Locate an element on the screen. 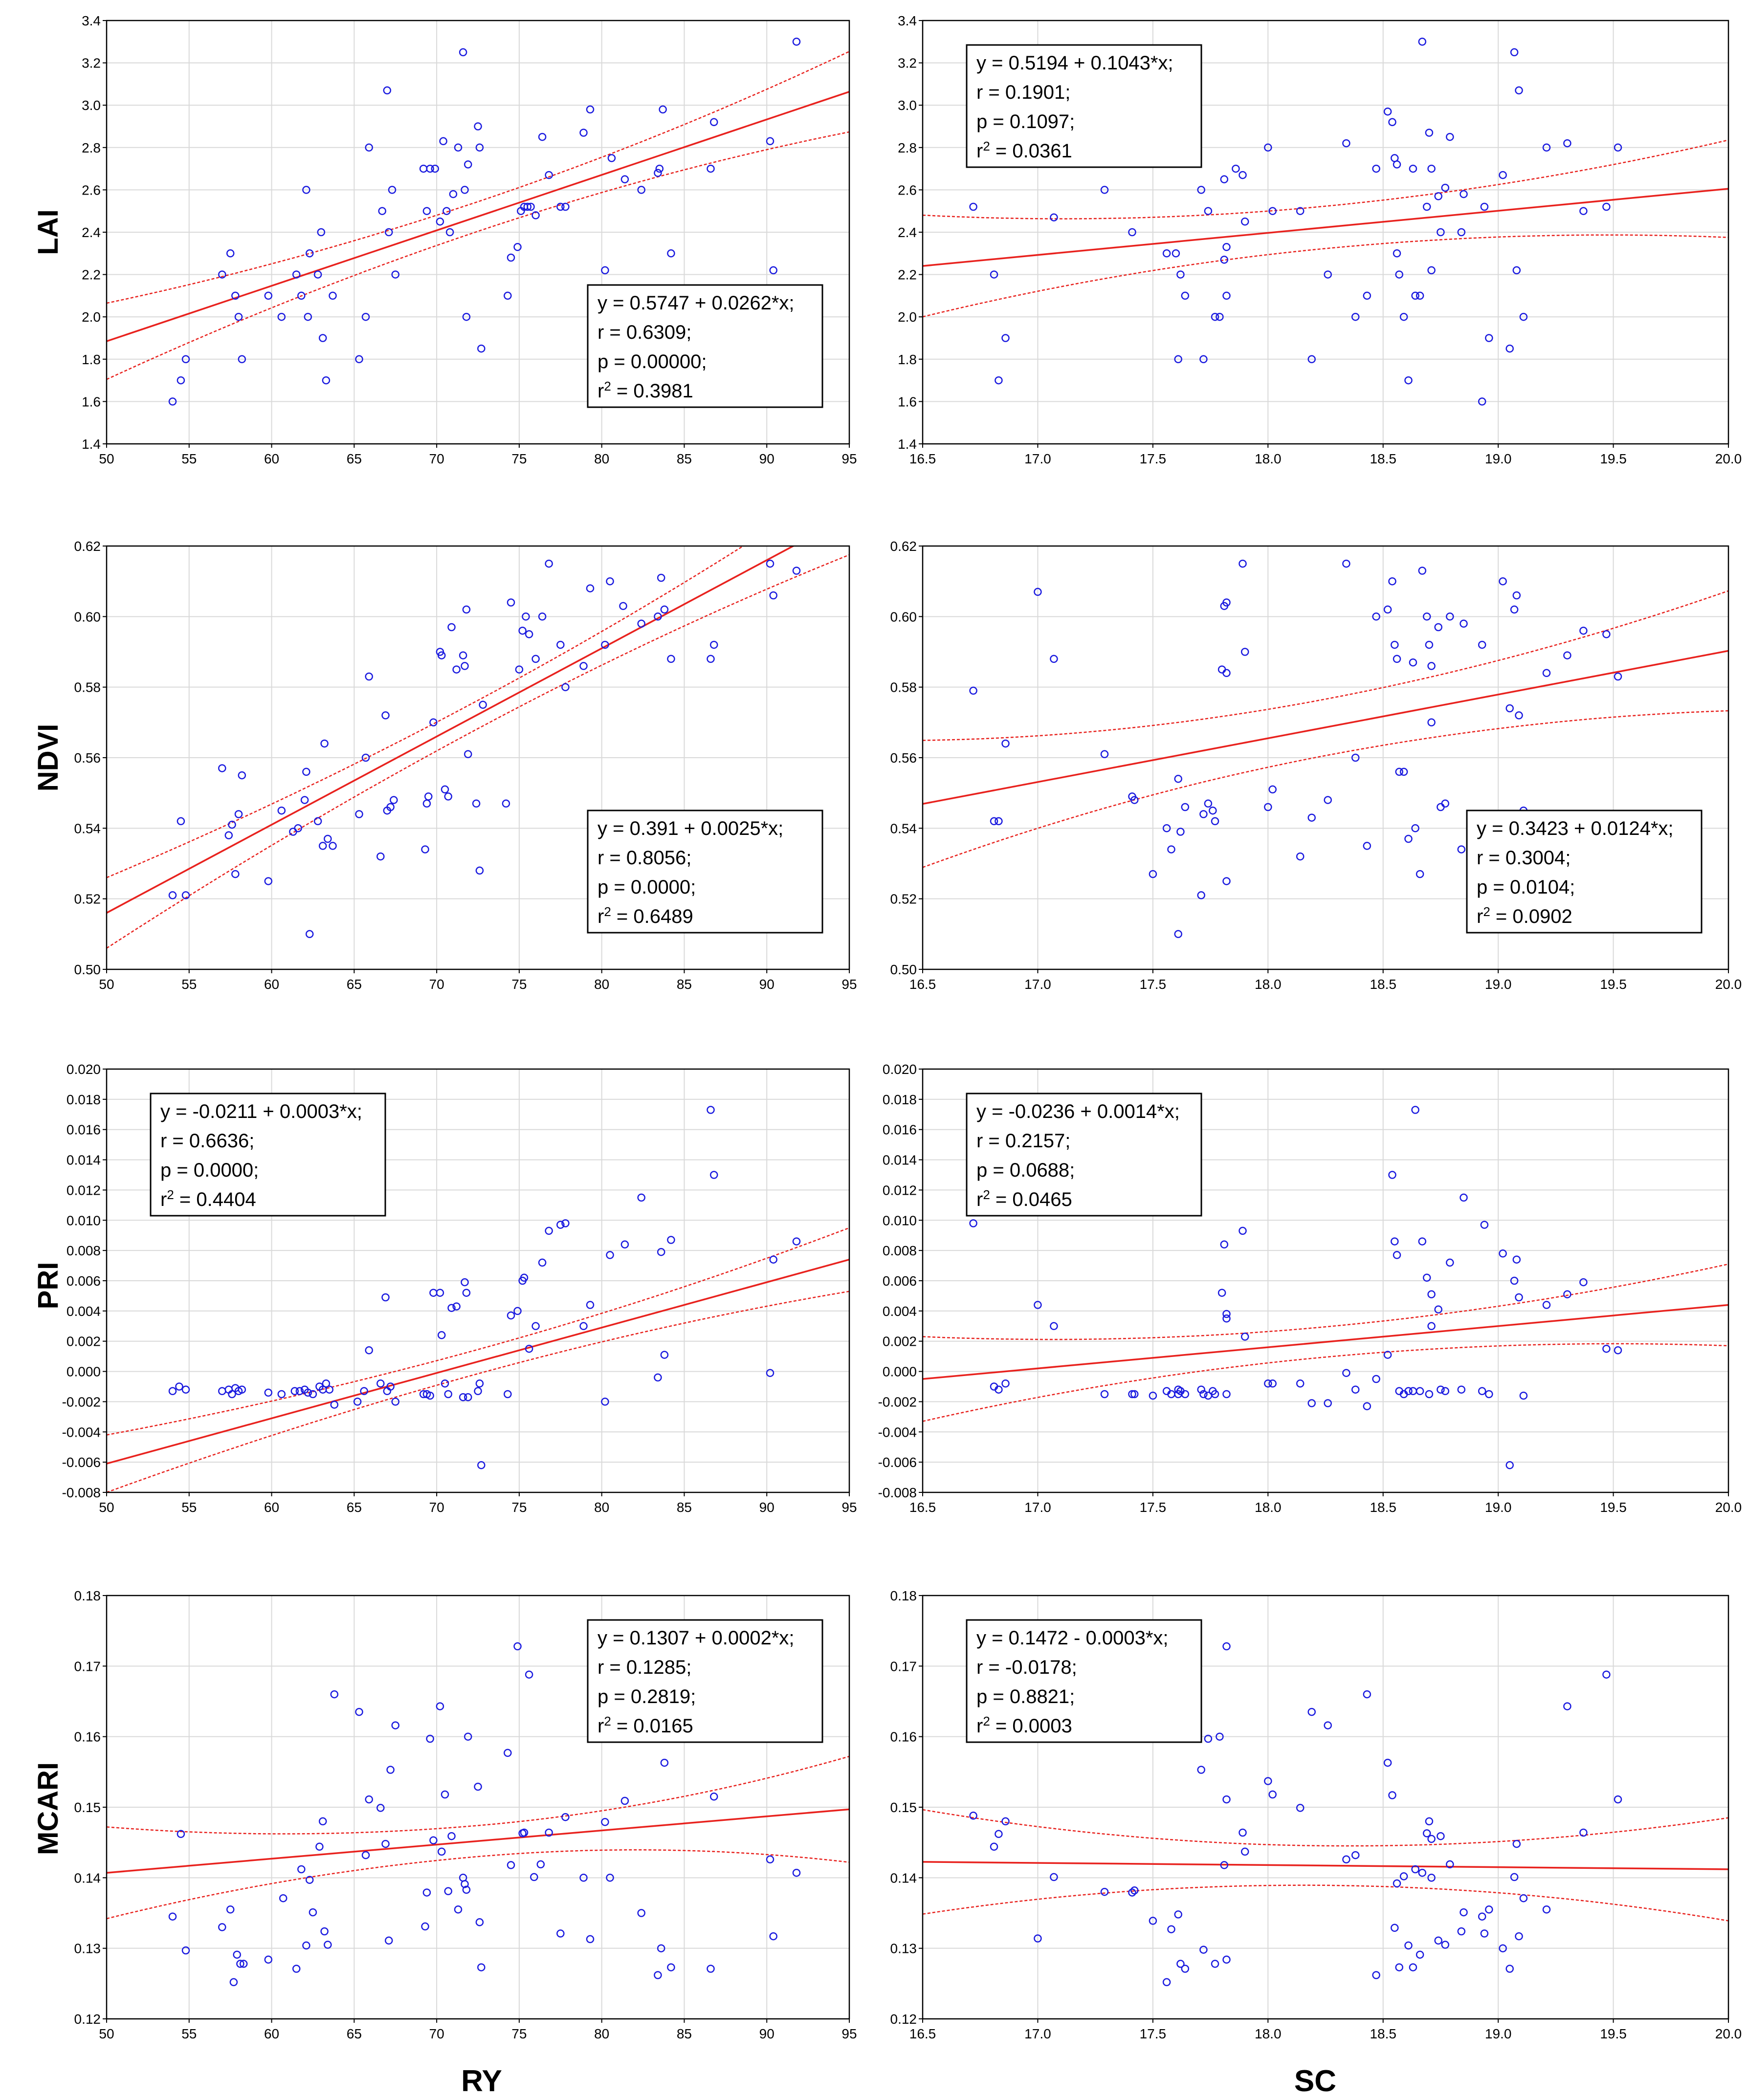 The width and height of the screenshot is (1748, 2100). data-points is located at coordinates (484, 749).